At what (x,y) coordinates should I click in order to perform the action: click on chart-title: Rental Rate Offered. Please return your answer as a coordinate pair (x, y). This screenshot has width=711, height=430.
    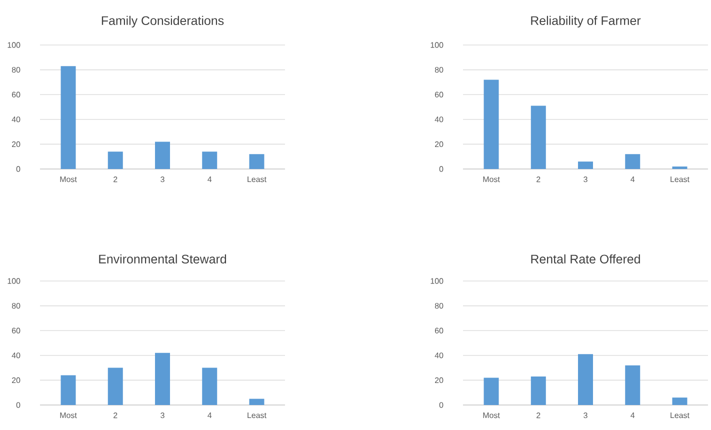
    Looking at the image, I should click on (585, 259).